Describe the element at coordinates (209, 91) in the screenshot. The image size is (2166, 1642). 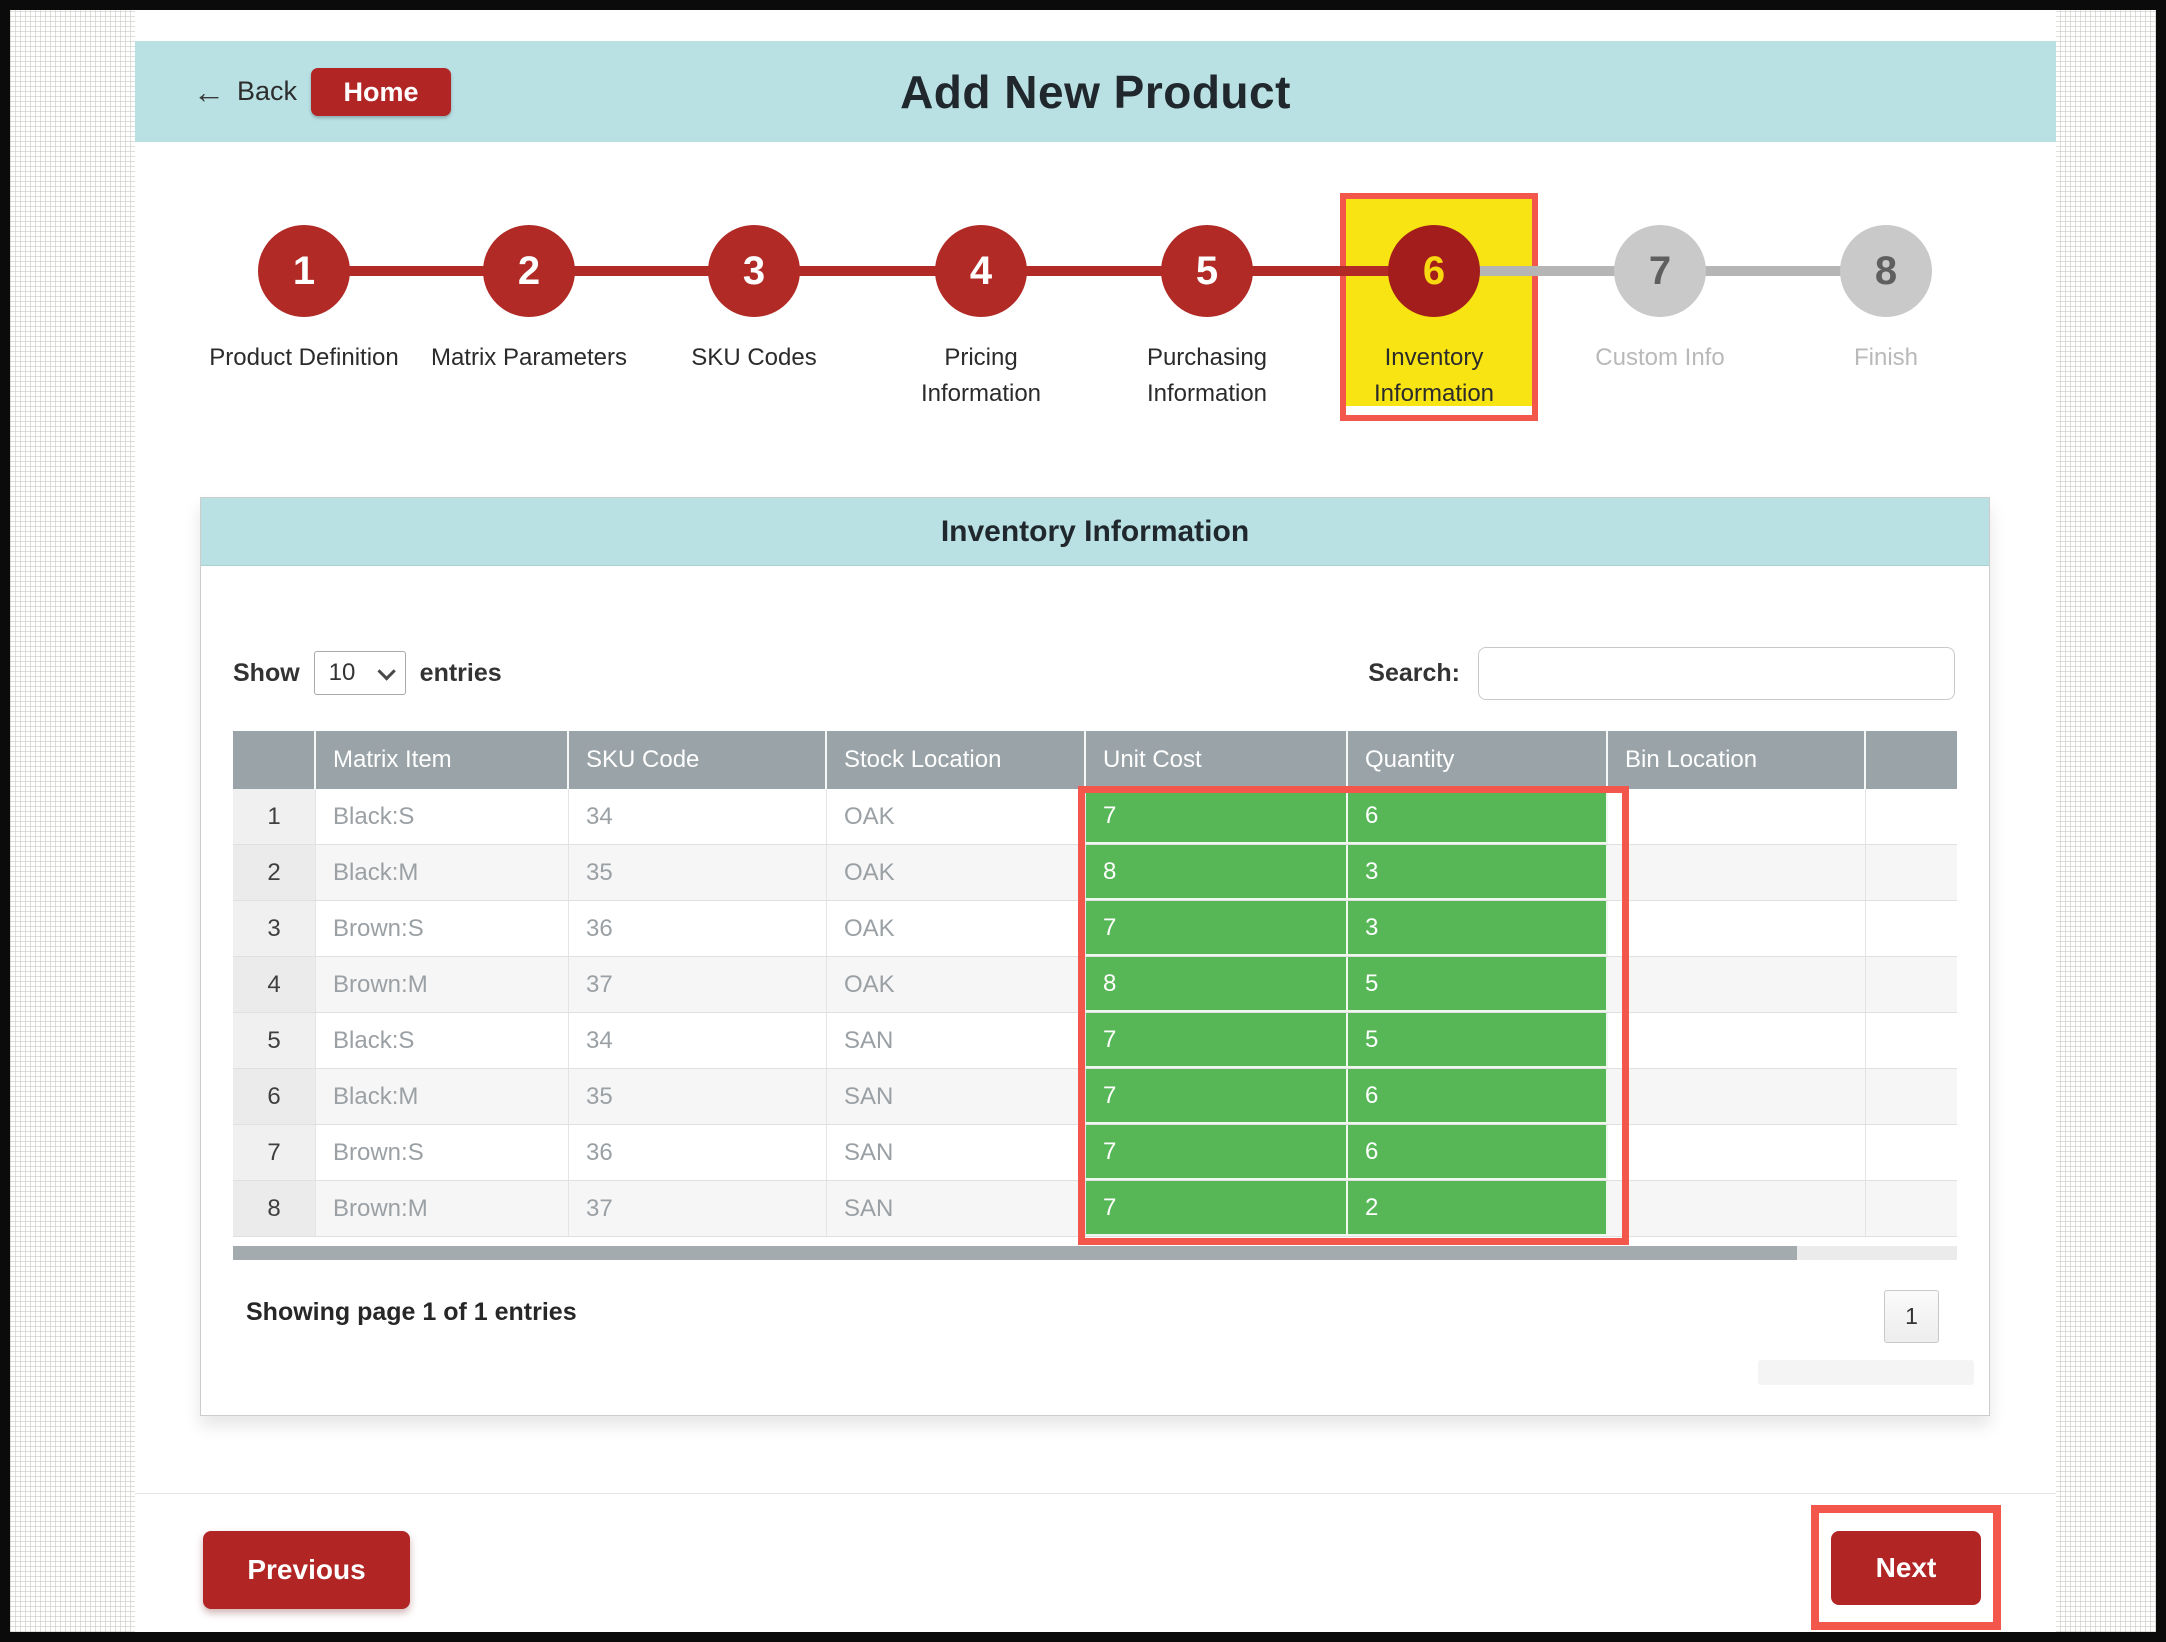
I see `back-arrow-icon: ←` at that location.